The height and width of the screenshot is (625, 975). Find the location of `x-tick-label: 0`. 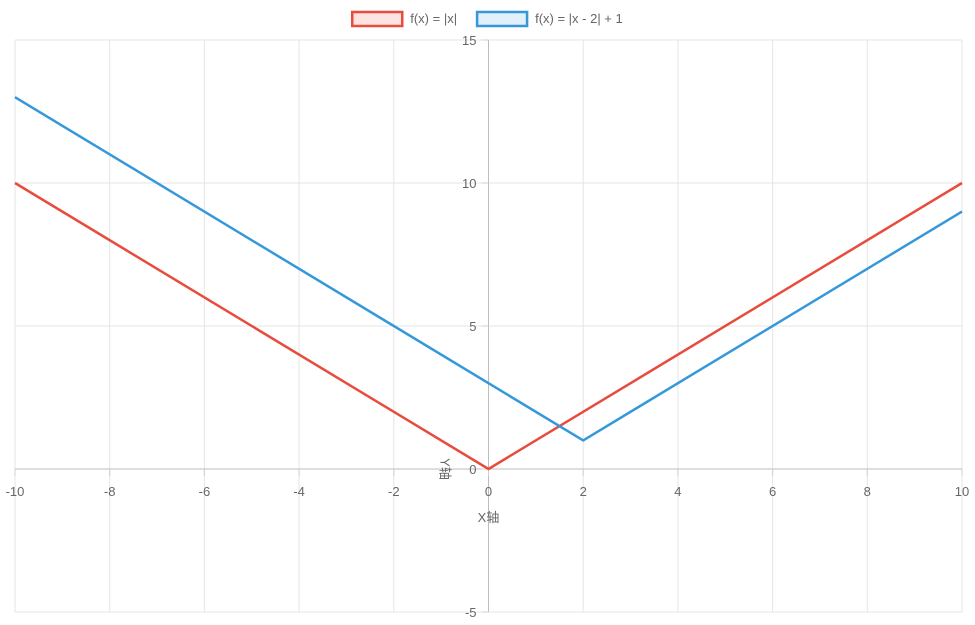

x-tick-label: 0 is located at coordinates (488, 491).